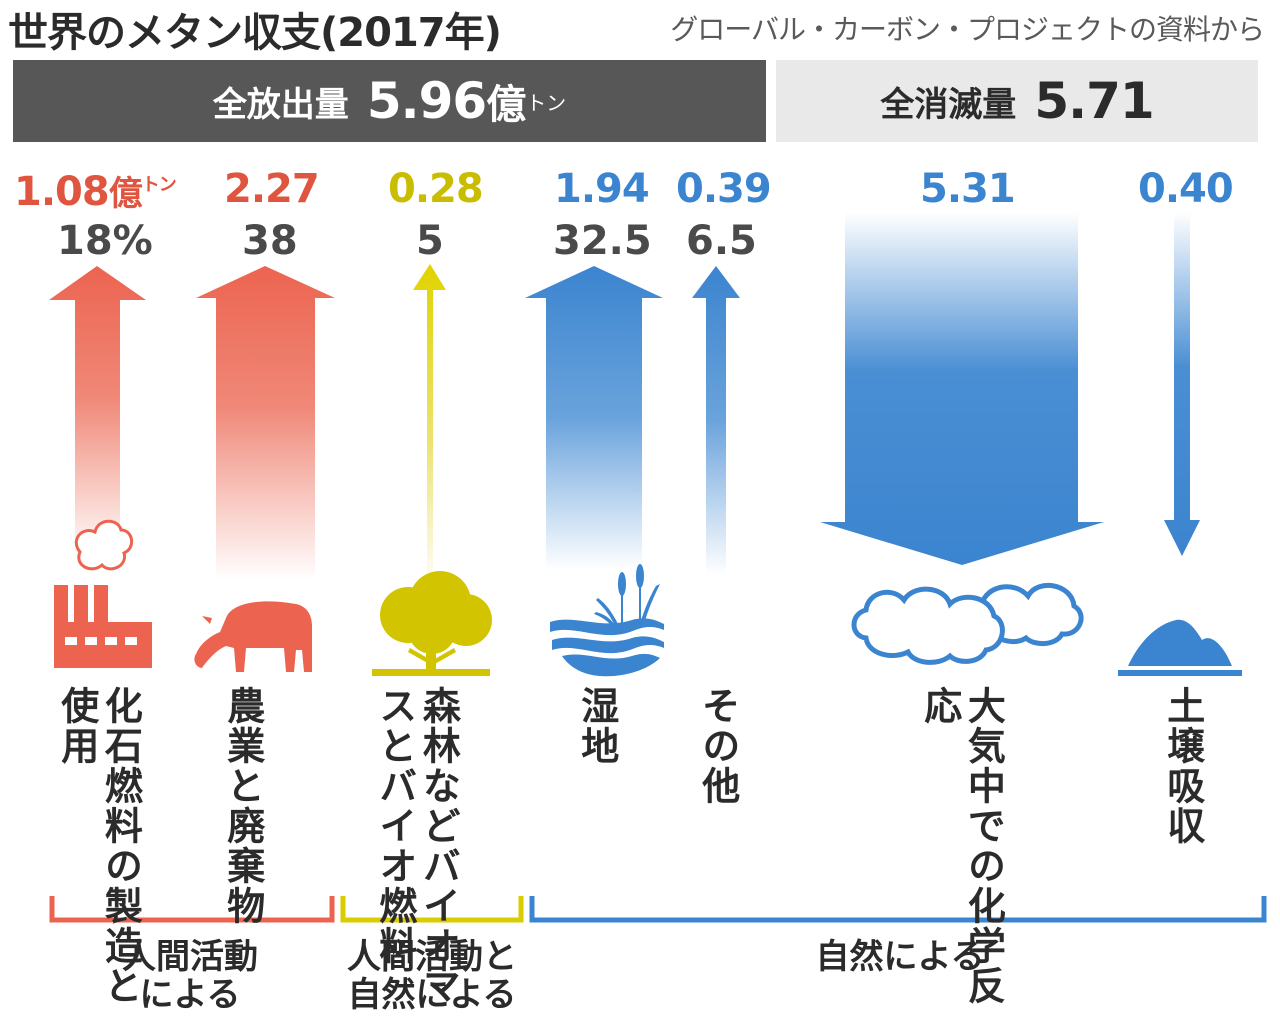  Describe the element at coordinates (967, 624) in the screenshot. I see `cloud-icon` at that location.